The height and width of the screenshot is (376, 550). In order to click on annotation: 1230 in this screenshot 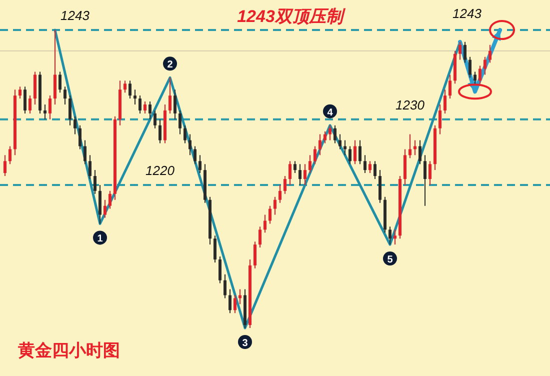, I will do `click(411, 104)`.